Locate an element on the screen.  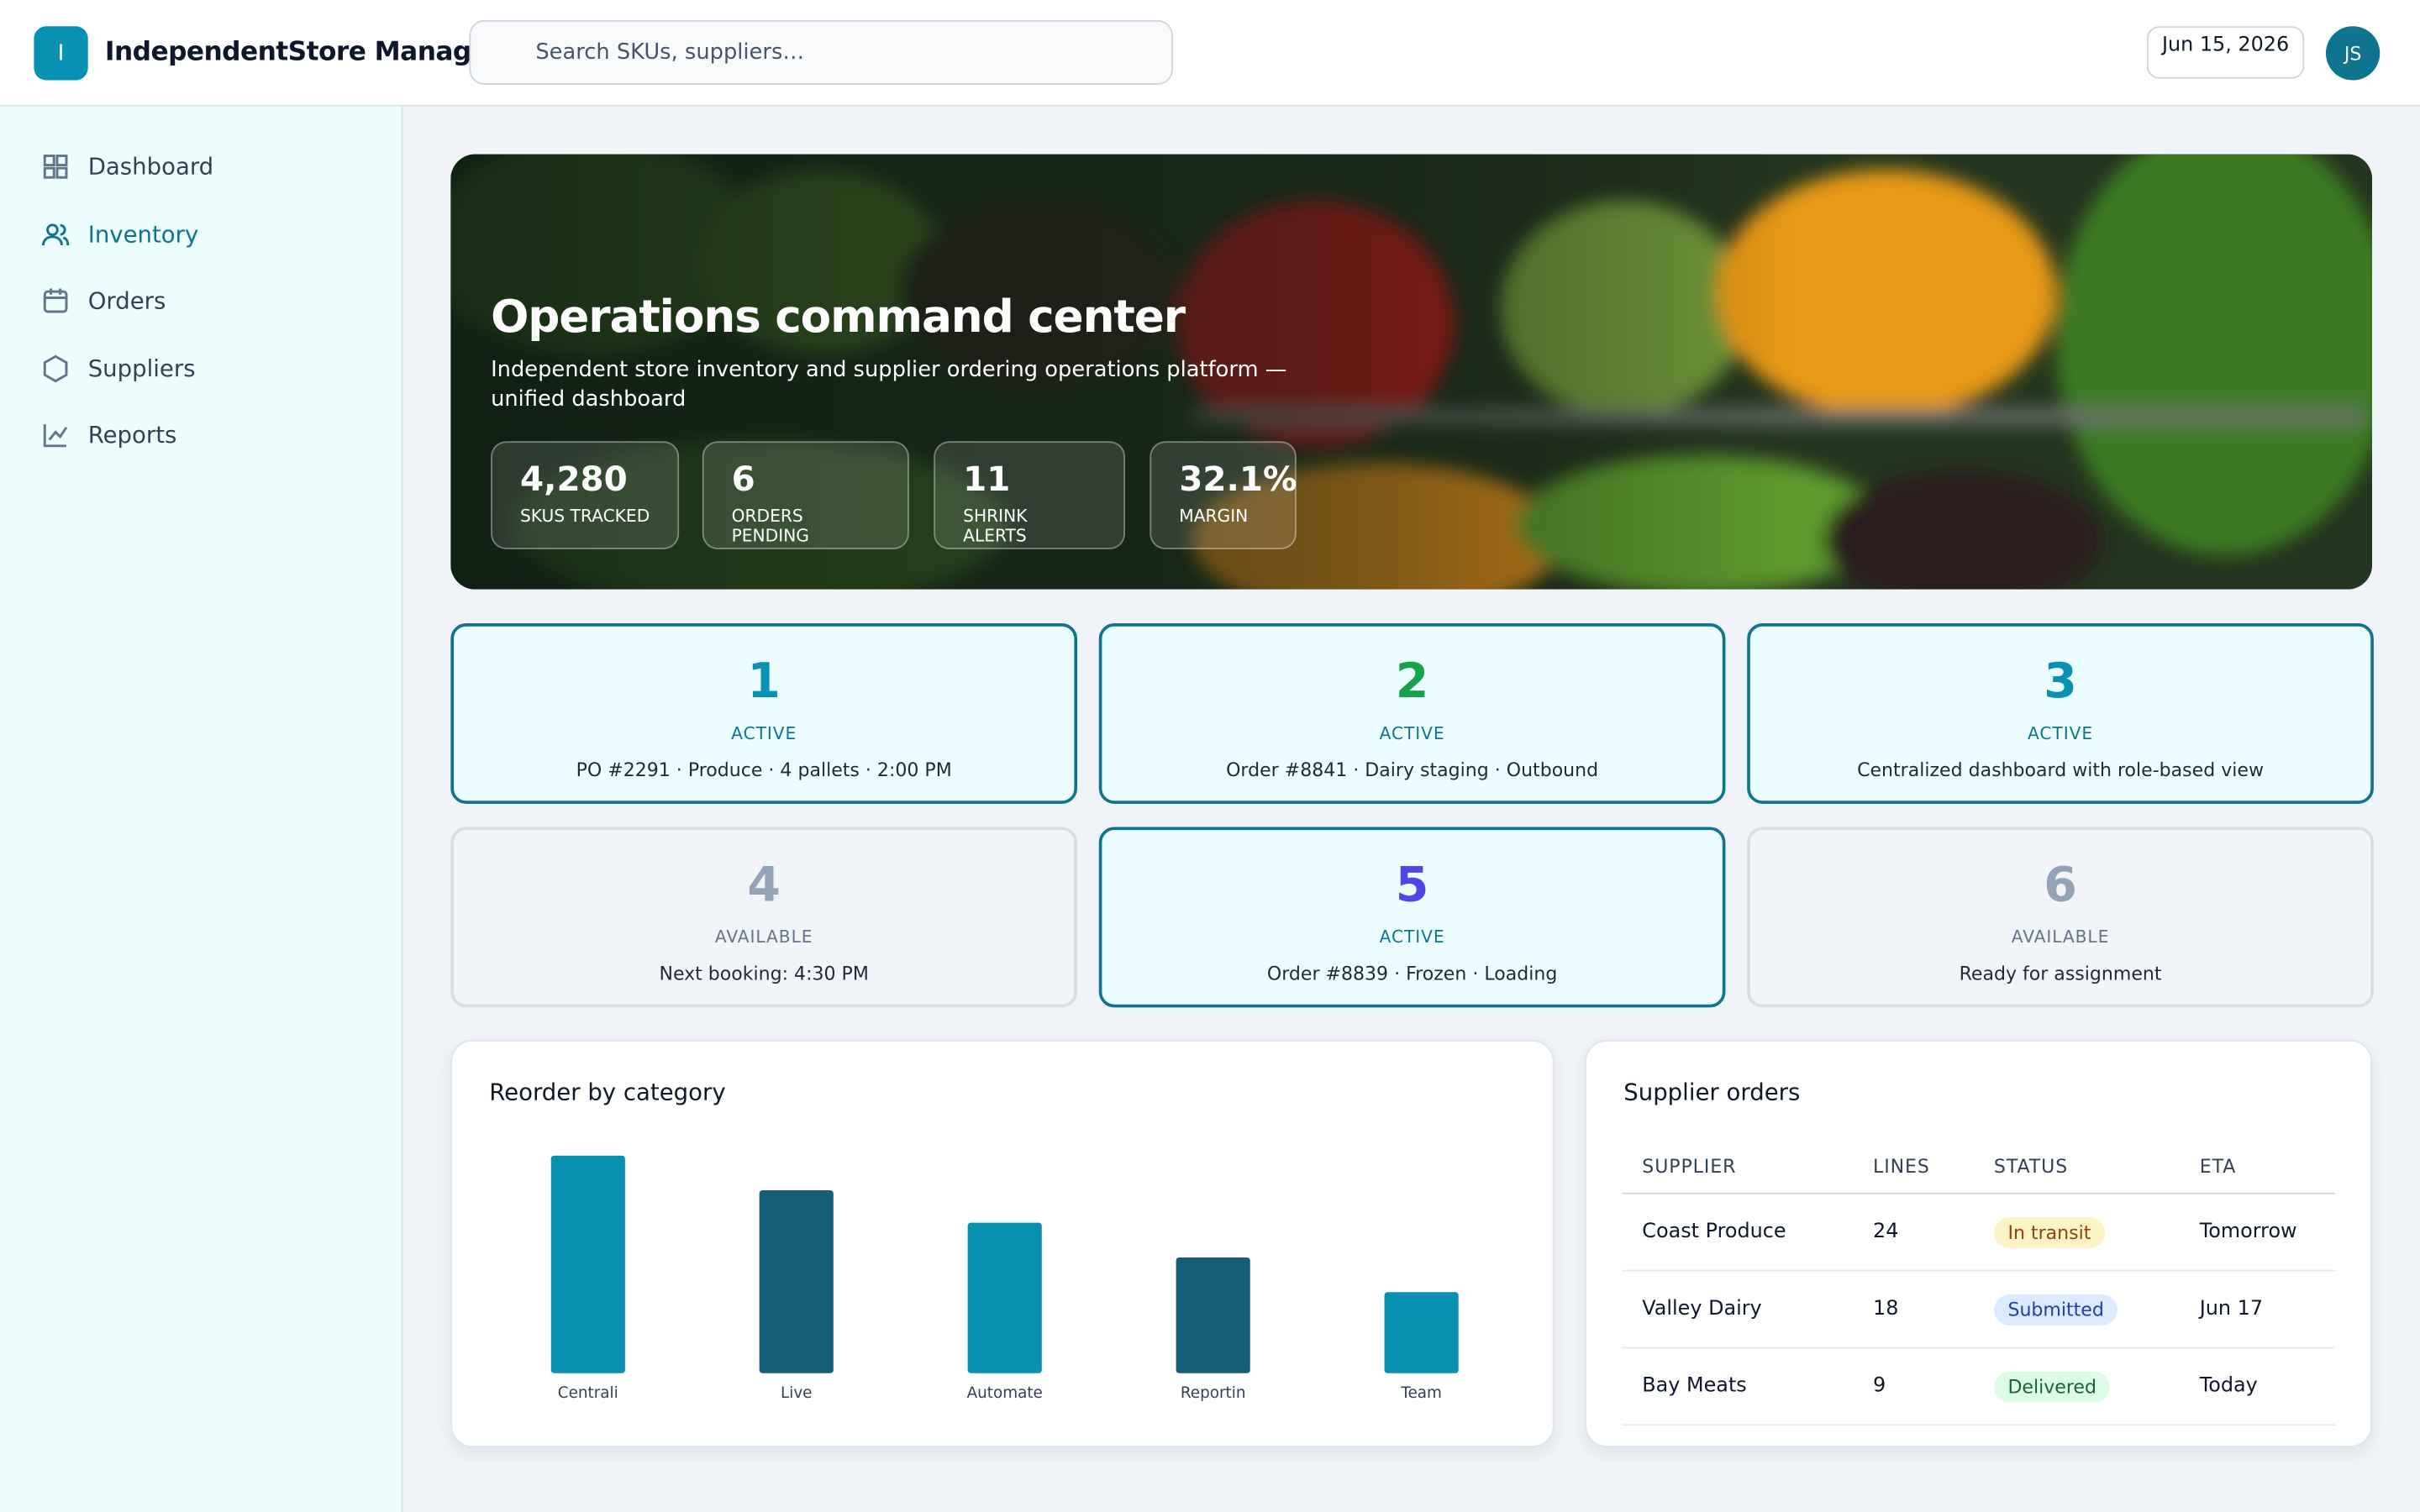
stat-value: 11 is located at coordinates (987, 481).